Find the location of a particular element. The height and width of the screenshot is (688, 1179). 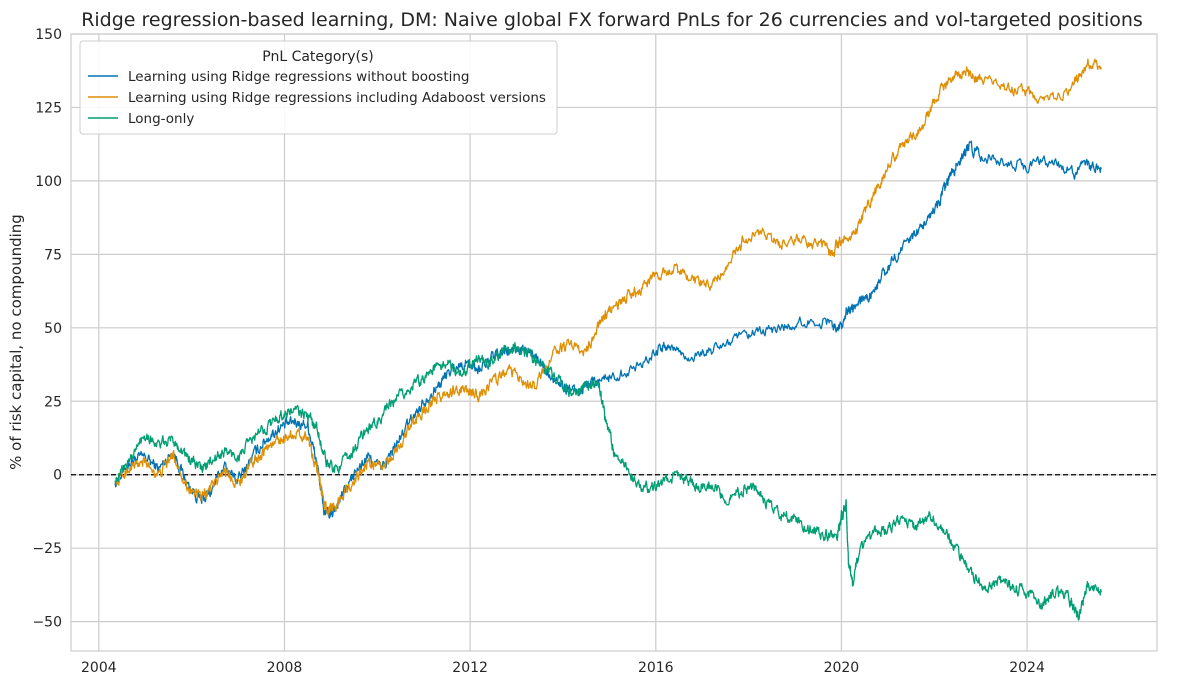

x-tick-label: 2024 is located at coordinates (1027, 668).